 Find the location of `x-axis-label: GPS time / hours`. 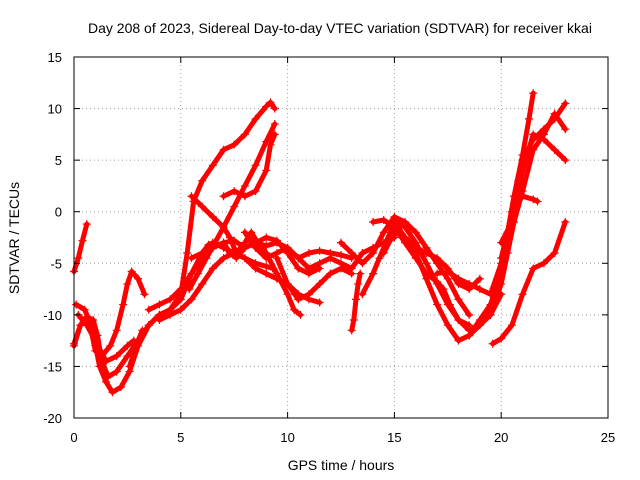

x-axis-label: GPS time / hours is located at coordinates (341, 465).